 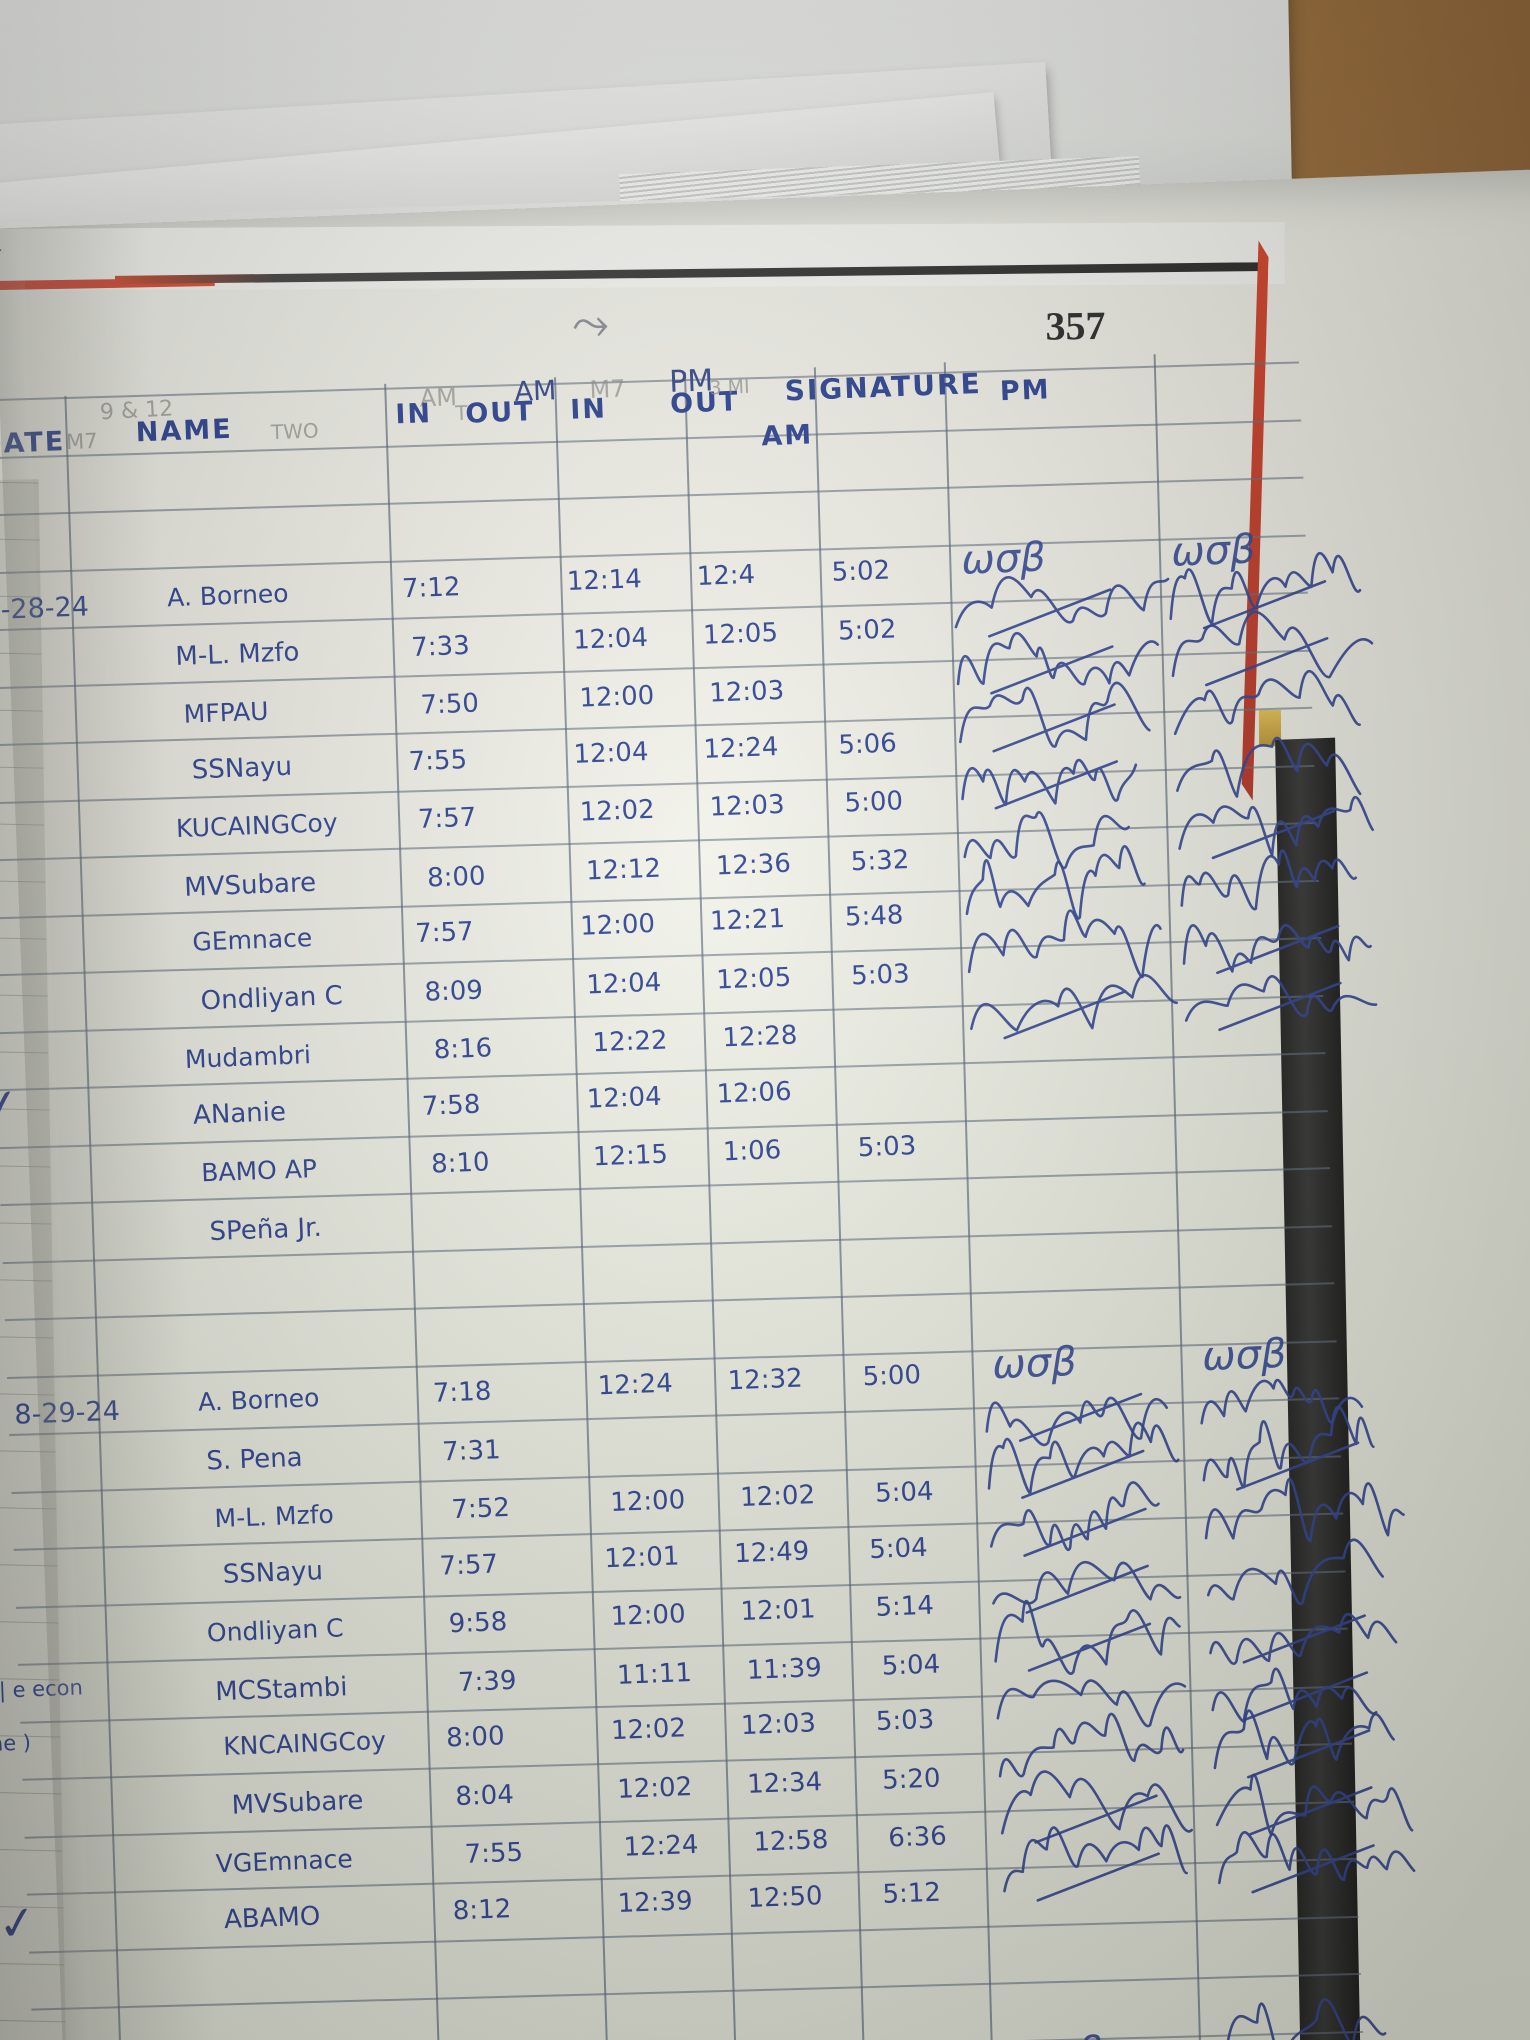 I want to click on header-sig-am: AM, so click(x=787, y=436).